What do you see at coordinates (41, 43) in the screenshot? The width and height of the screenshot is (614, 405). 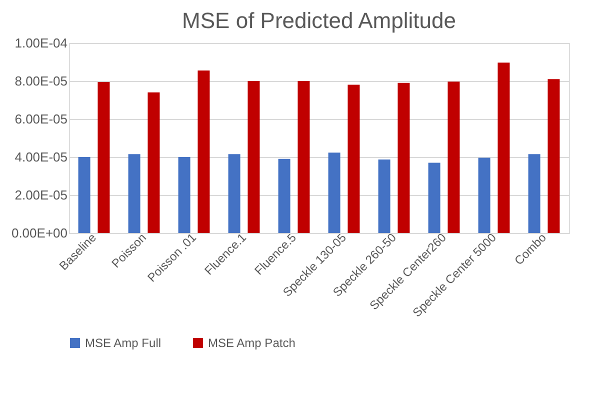 I see `y-tick-label: 1.00E-04` at bounding box center [41, 43].